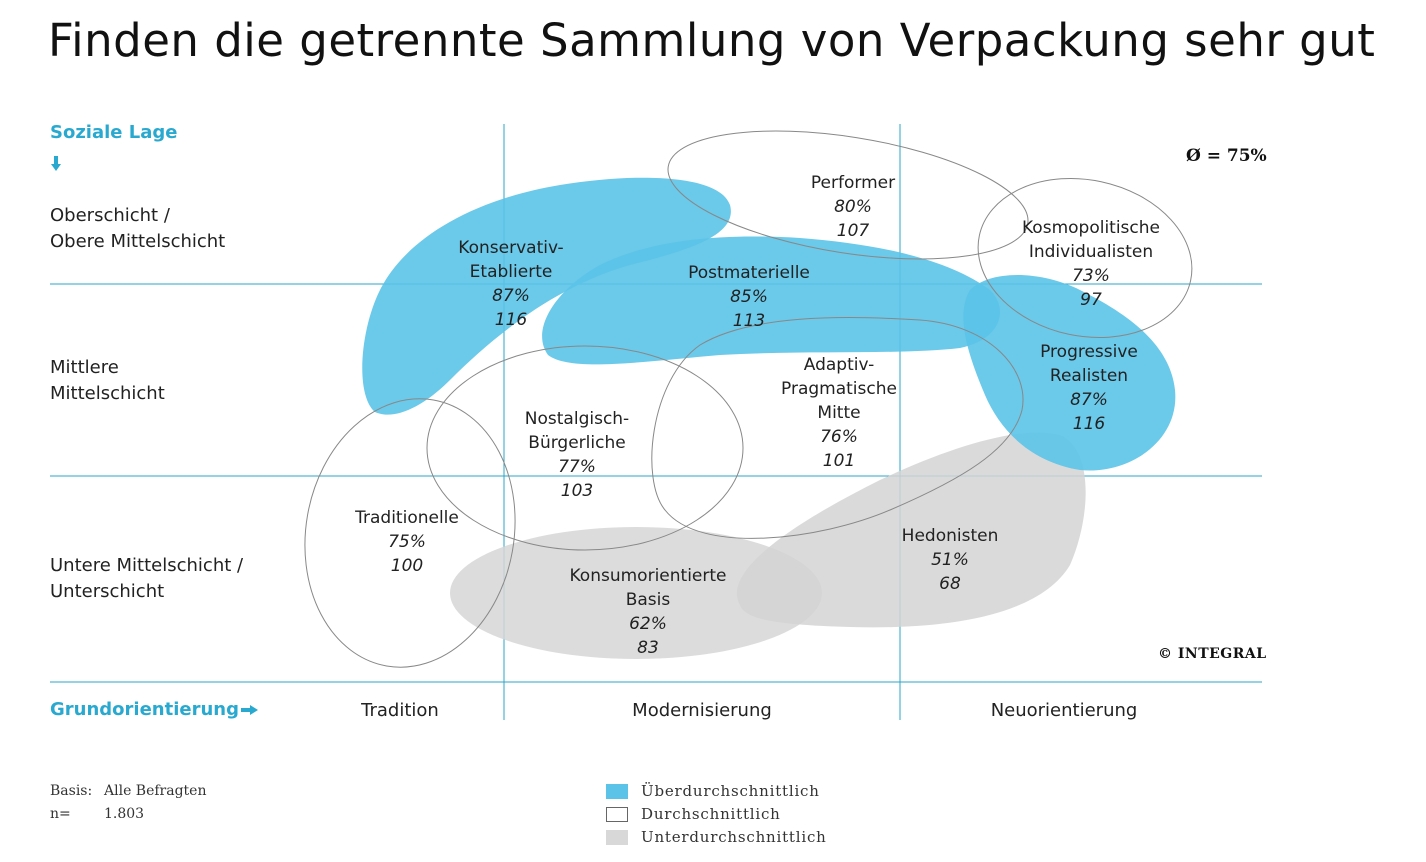 The height and width of the screenshot is (862, 1426). What do you see at coordinates (1091, 264) in the screenshot?
I see `milieu-label-kosmopolitische: Kosmopolitische Individualisten 73% 97` at bounding box center [1091, 264].